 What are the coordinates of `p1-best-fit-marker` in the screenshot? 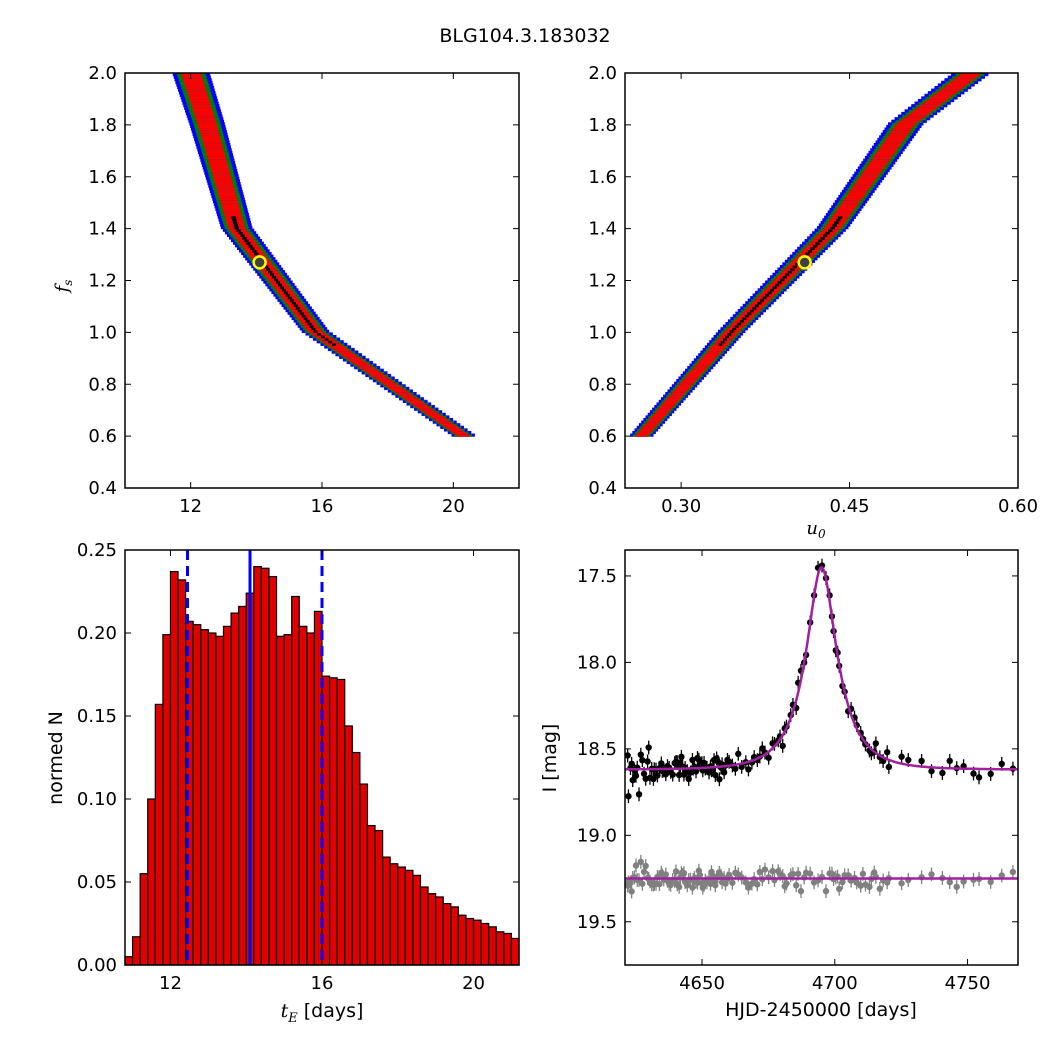 It's located at (259, 262).